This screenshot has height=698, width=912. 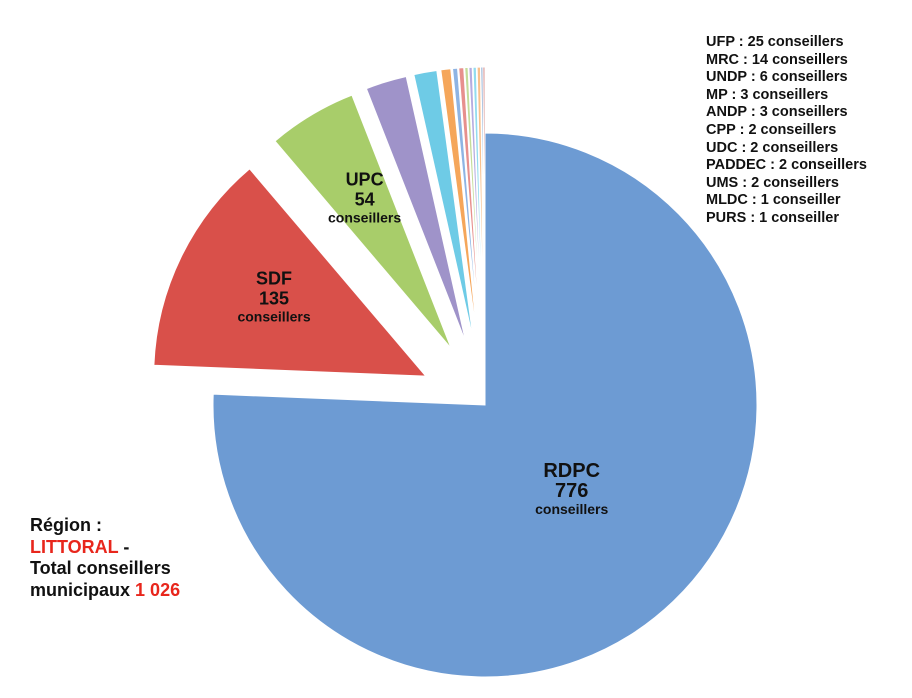 I want to click on region-name-line: LITTORAL -, so click(x=105, y=548).